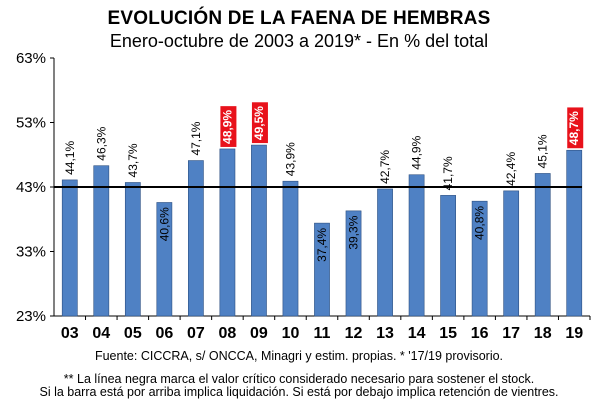  Describe the element at coordinates (417, 333) in the screenshot. I see `x-tick-label: 14` at that location.